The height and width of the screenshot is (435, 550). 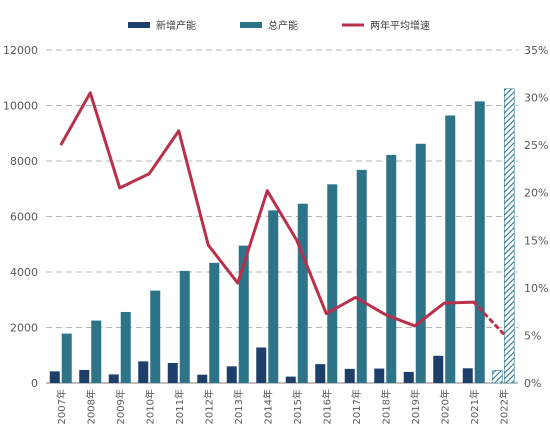 I want to click on right-tick-label: 10%, so click(x=536, y=288).